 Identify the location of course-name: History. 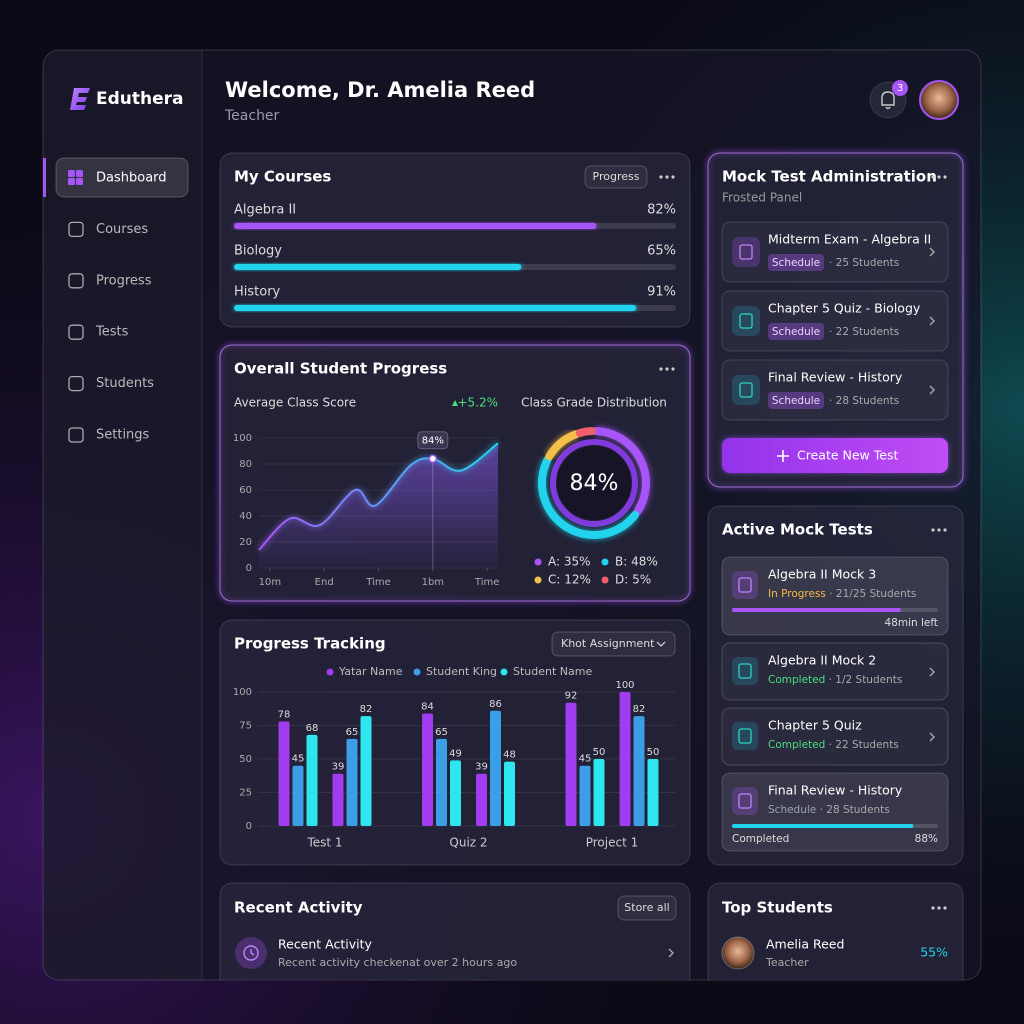
(257, 292).